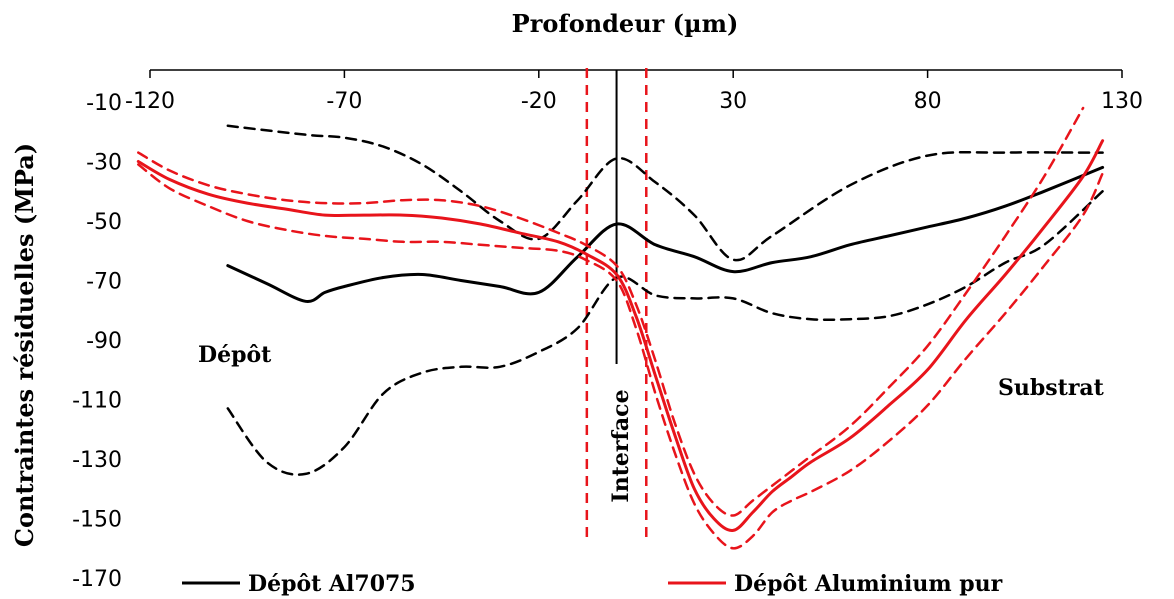 The height and width of the screenshot is (599, 1174). What do you see at coordinates (621, 445) in the screenshot?
I see `annotation-interface: Interface` at bounding box center [621, 445].